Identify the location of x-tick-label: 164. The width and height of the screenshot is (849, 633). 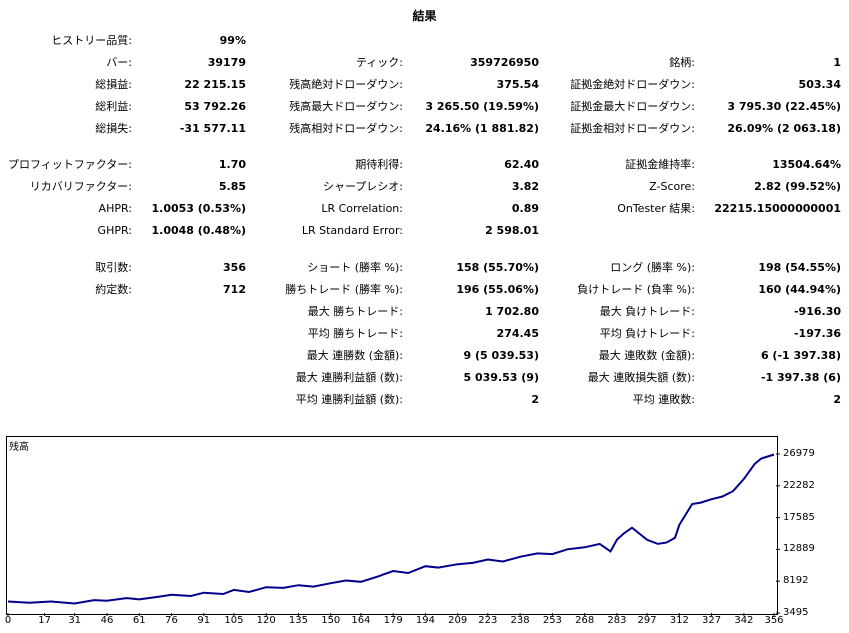
(361, 620).